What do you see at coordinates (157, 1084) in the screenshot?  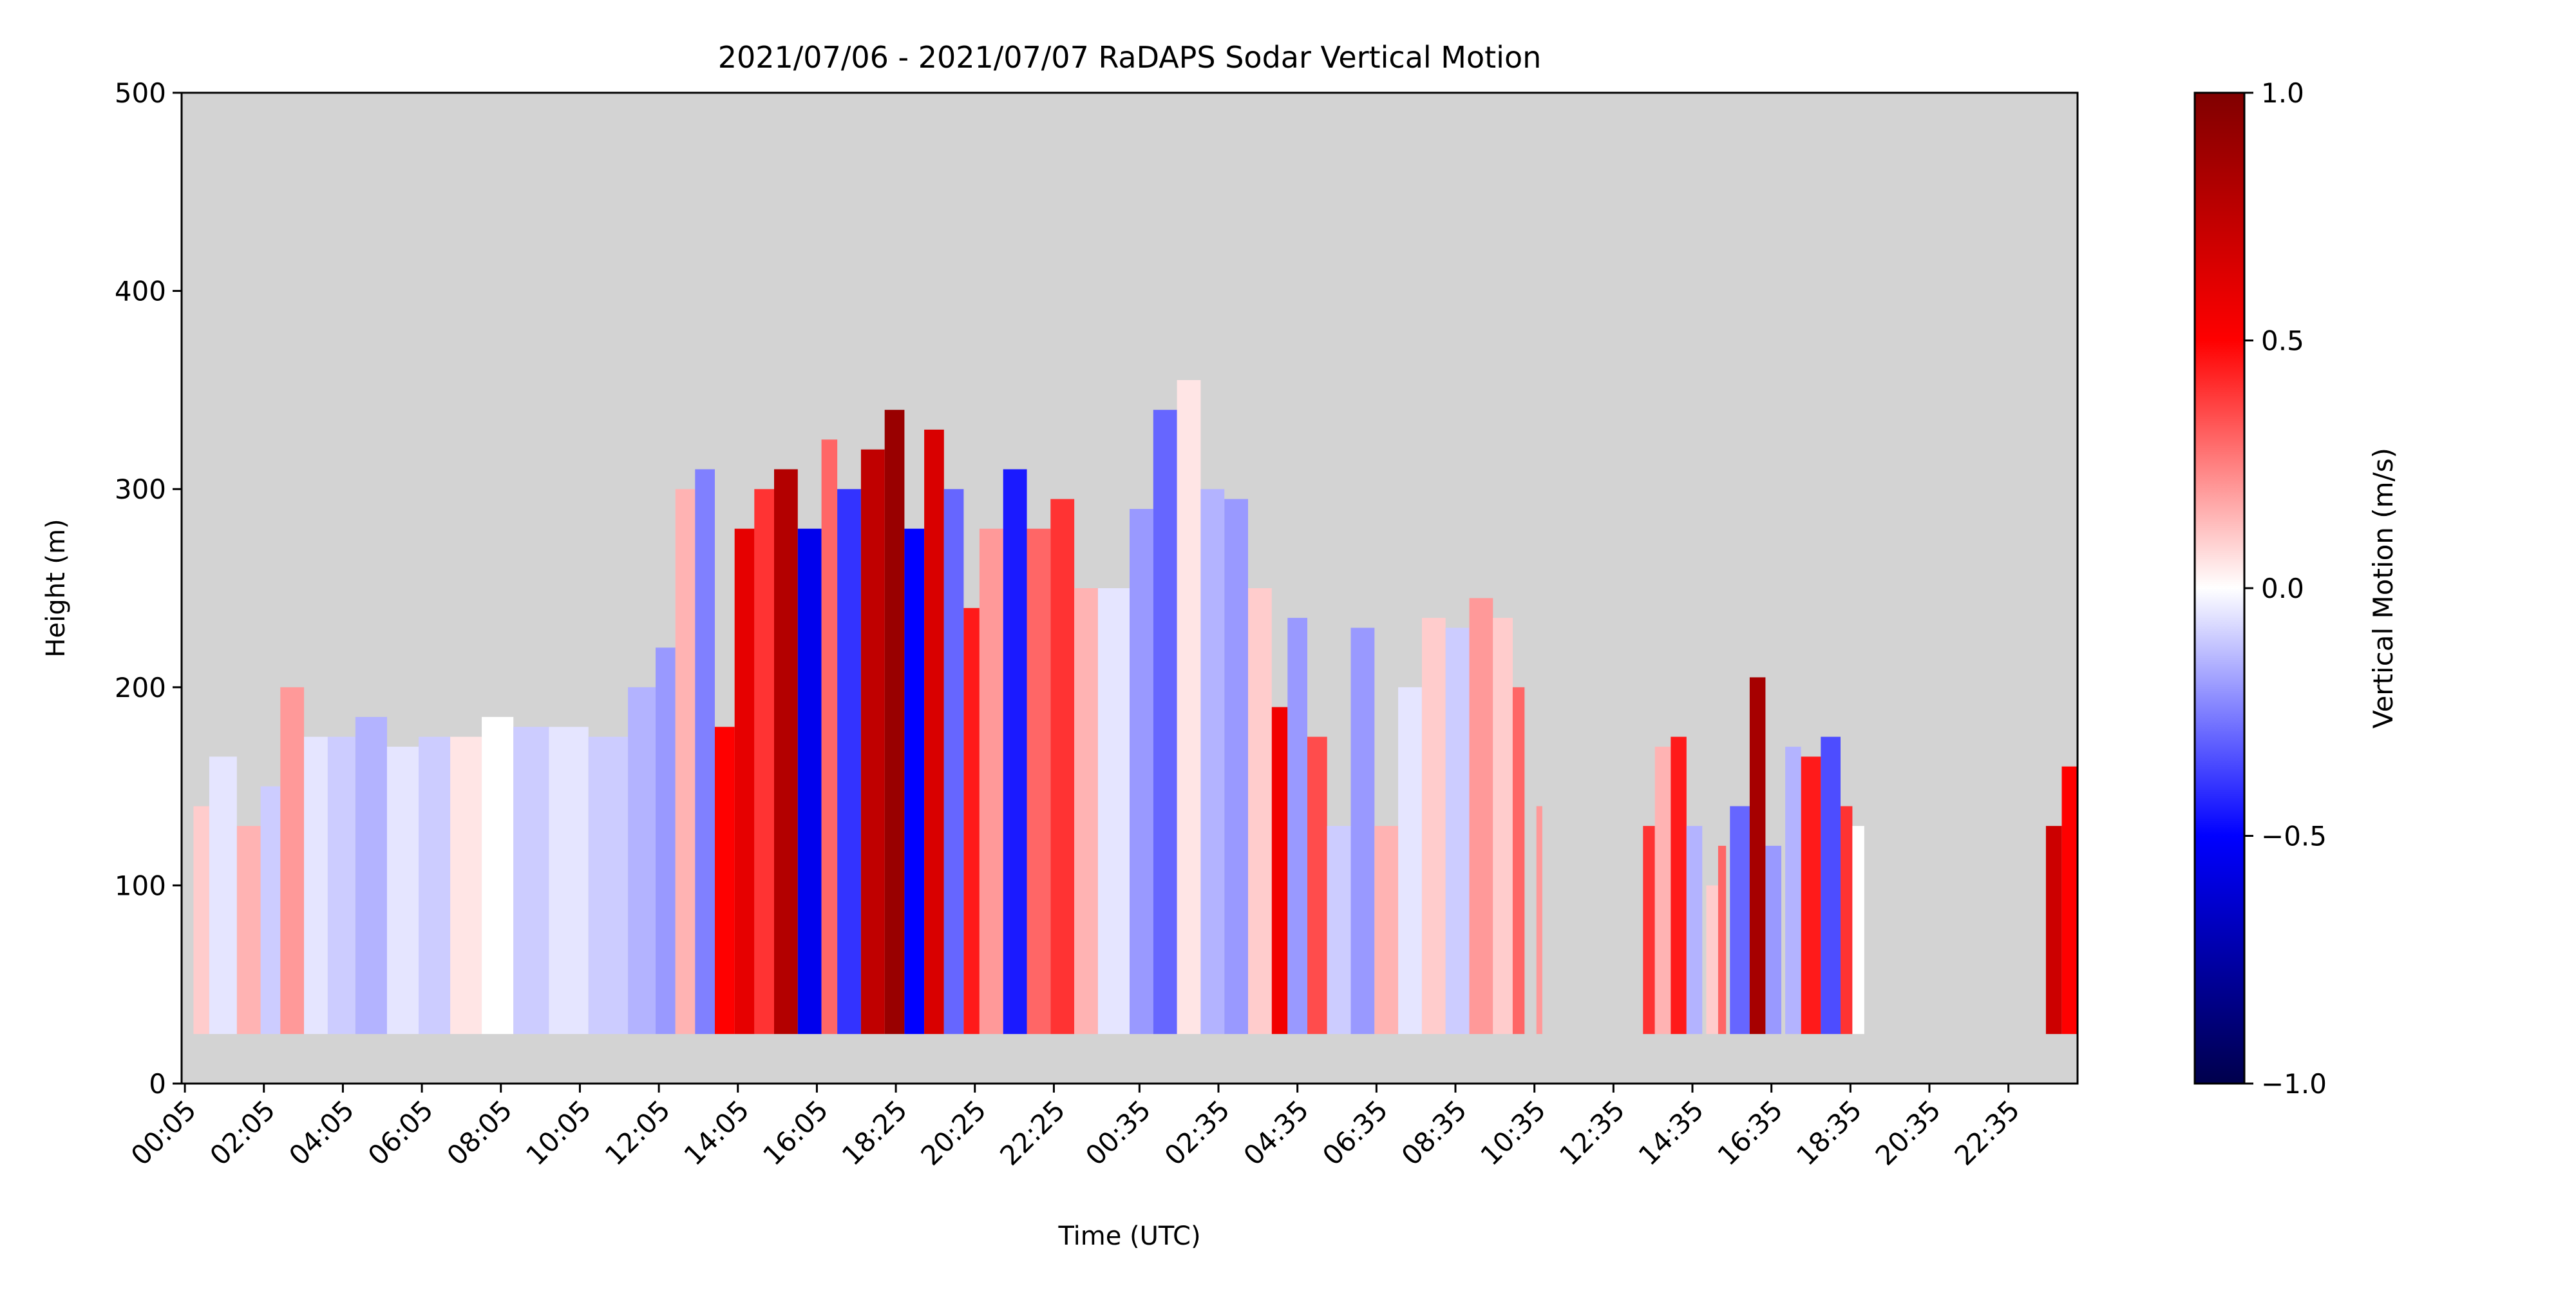 I see `y-tick-label: 0` at bounding box center [157, 1084].